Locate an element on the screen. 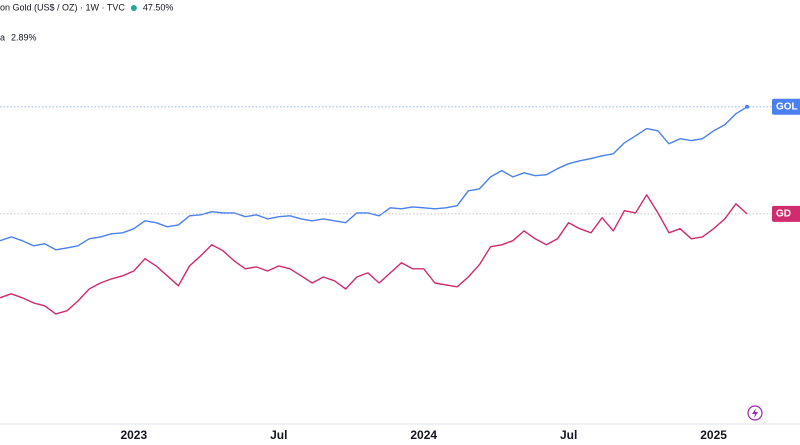 Image resolution: width=800 pixels, height=445 pixels. x-tick-label: 2025 is located at coordinates (713, 435).